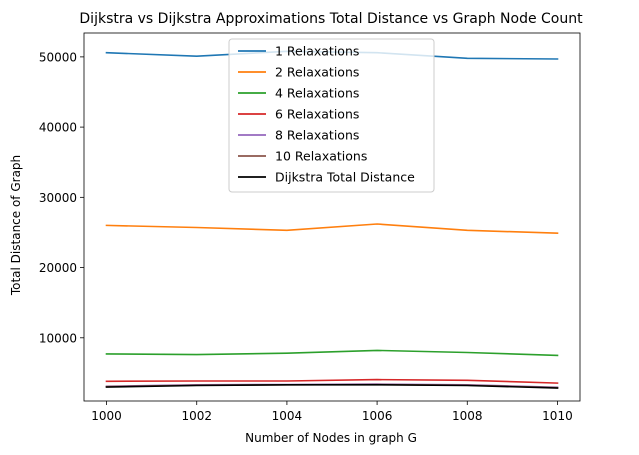 This screenshot has height=455, width=639. Describe the element at coordinates (317, 72) in the screenshot. I see `legend-label: 2 Relaxations` at that location.